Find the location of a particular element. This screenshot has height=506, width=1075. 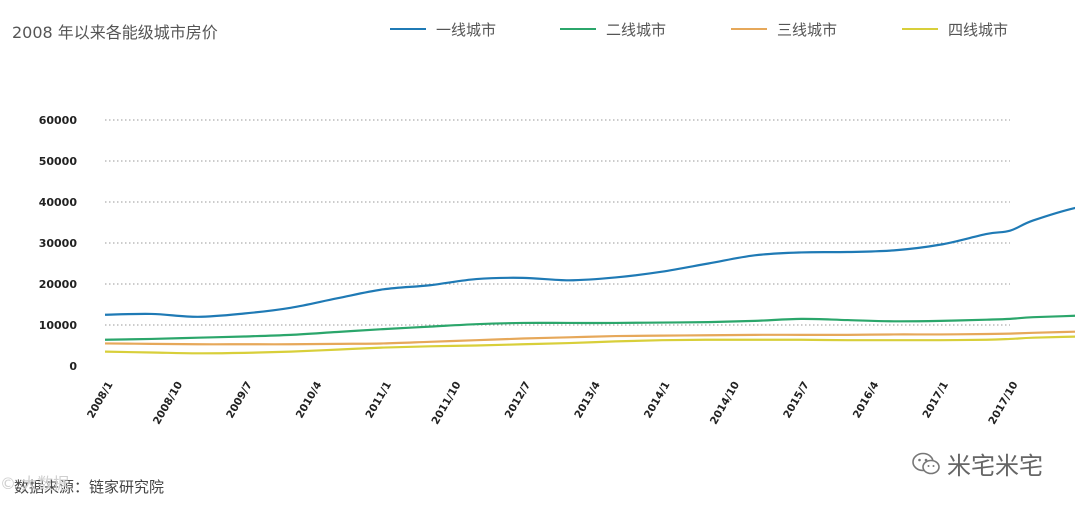

chart-title: 2008 年以来各能级城市房价 is located at coordinates (115, 32).